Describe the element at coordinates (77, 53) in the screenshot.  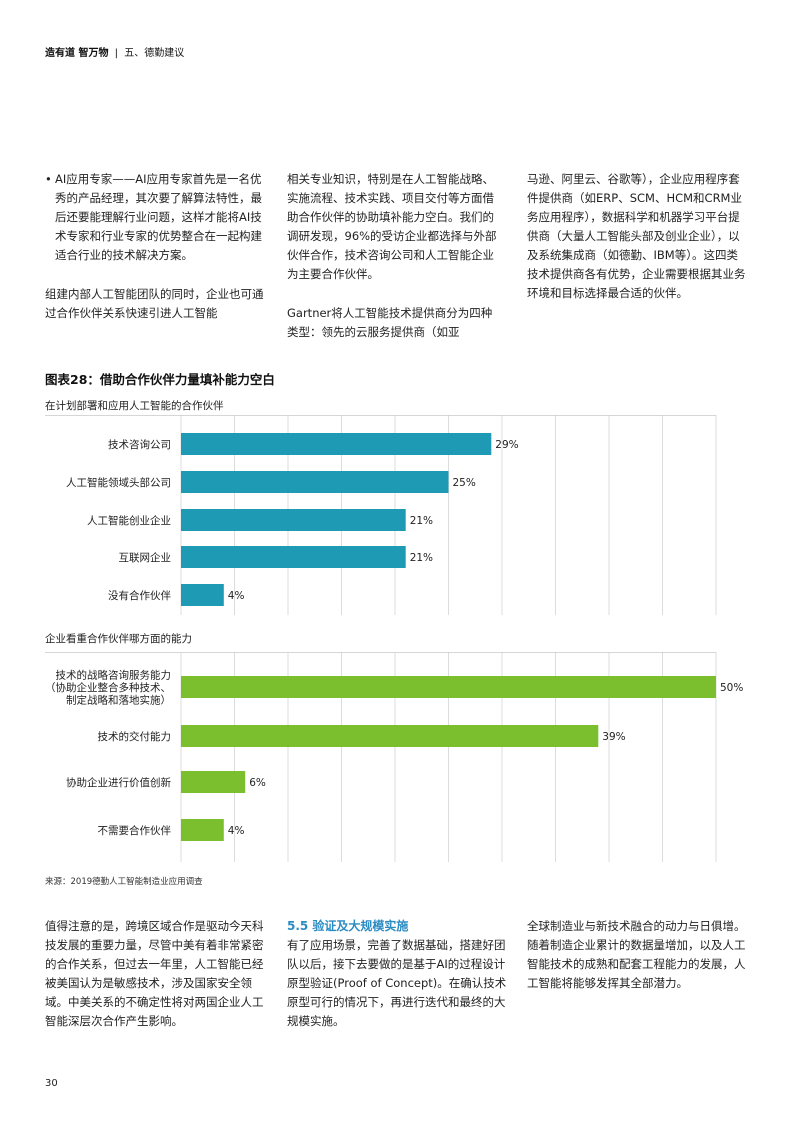
I see `header-brand: 造有道 智万物` at that location.